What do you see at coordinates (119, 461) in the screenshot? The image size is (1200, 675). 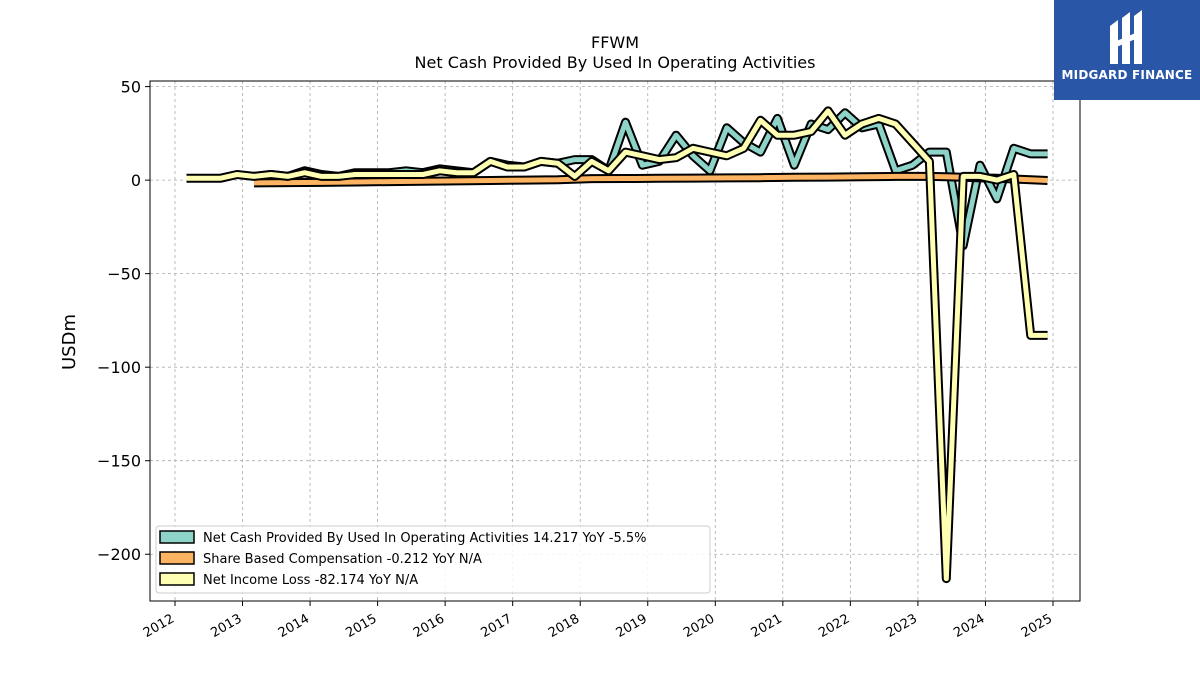 I see `y-tick-label: −150` at bounding box center [119, 461].